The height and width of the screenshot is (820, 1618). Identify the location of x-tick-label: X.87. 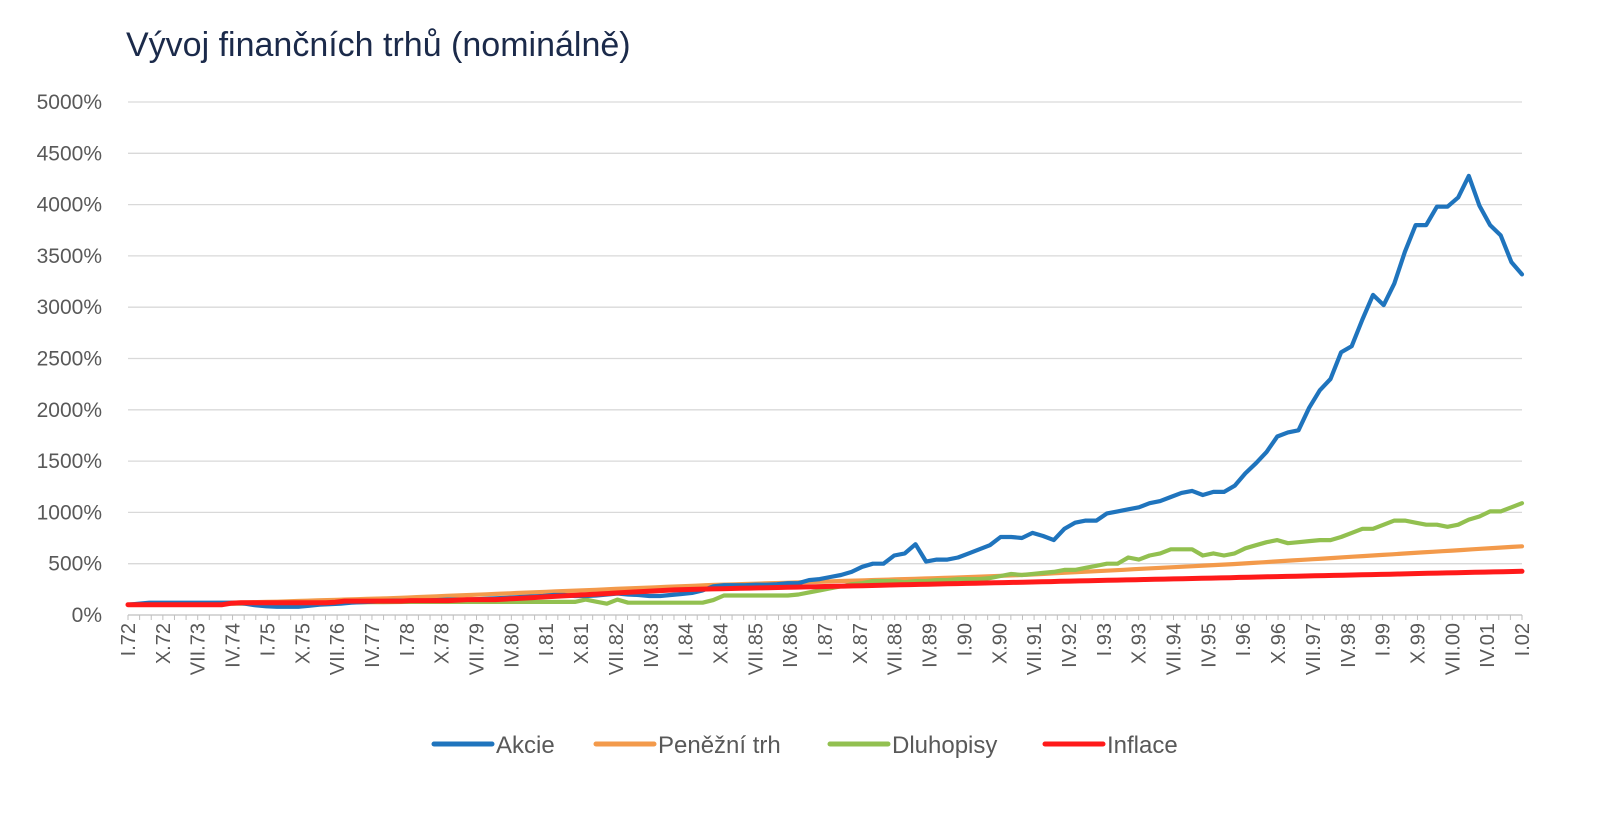
(861, 643).